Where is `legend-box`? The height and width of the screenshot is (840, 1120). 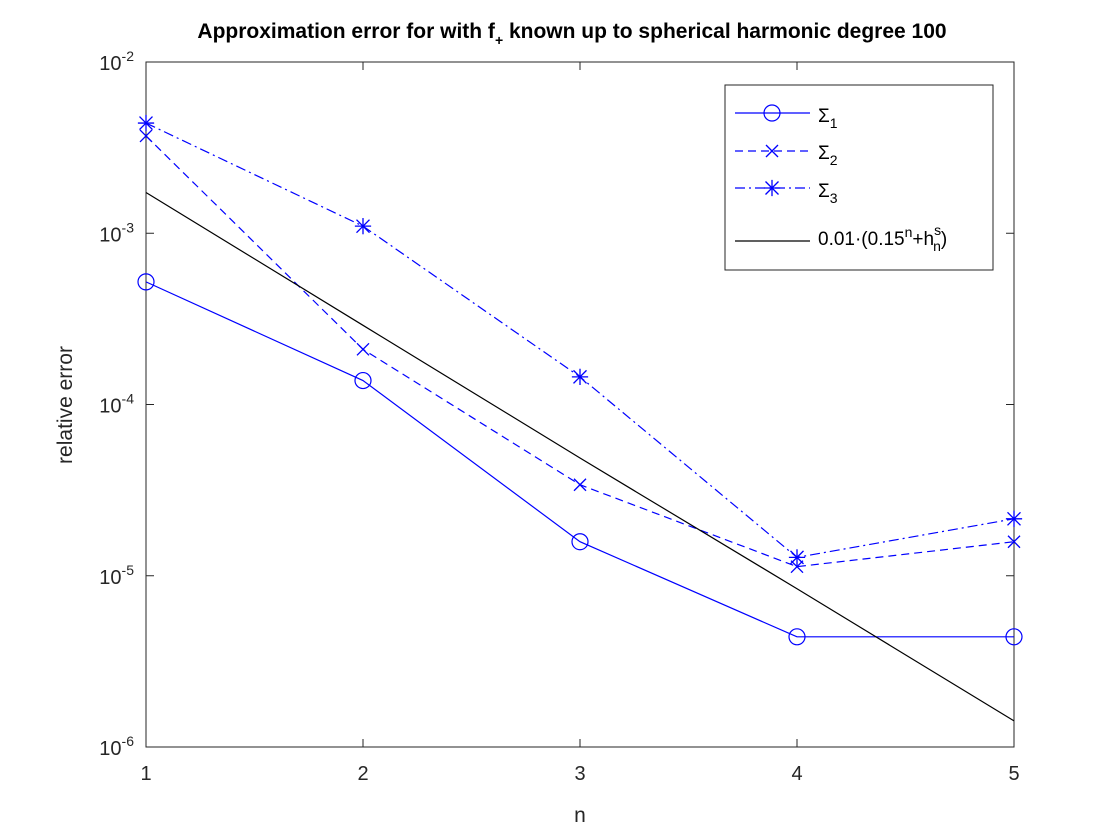
legend-box is located at coordinates (859, 177).